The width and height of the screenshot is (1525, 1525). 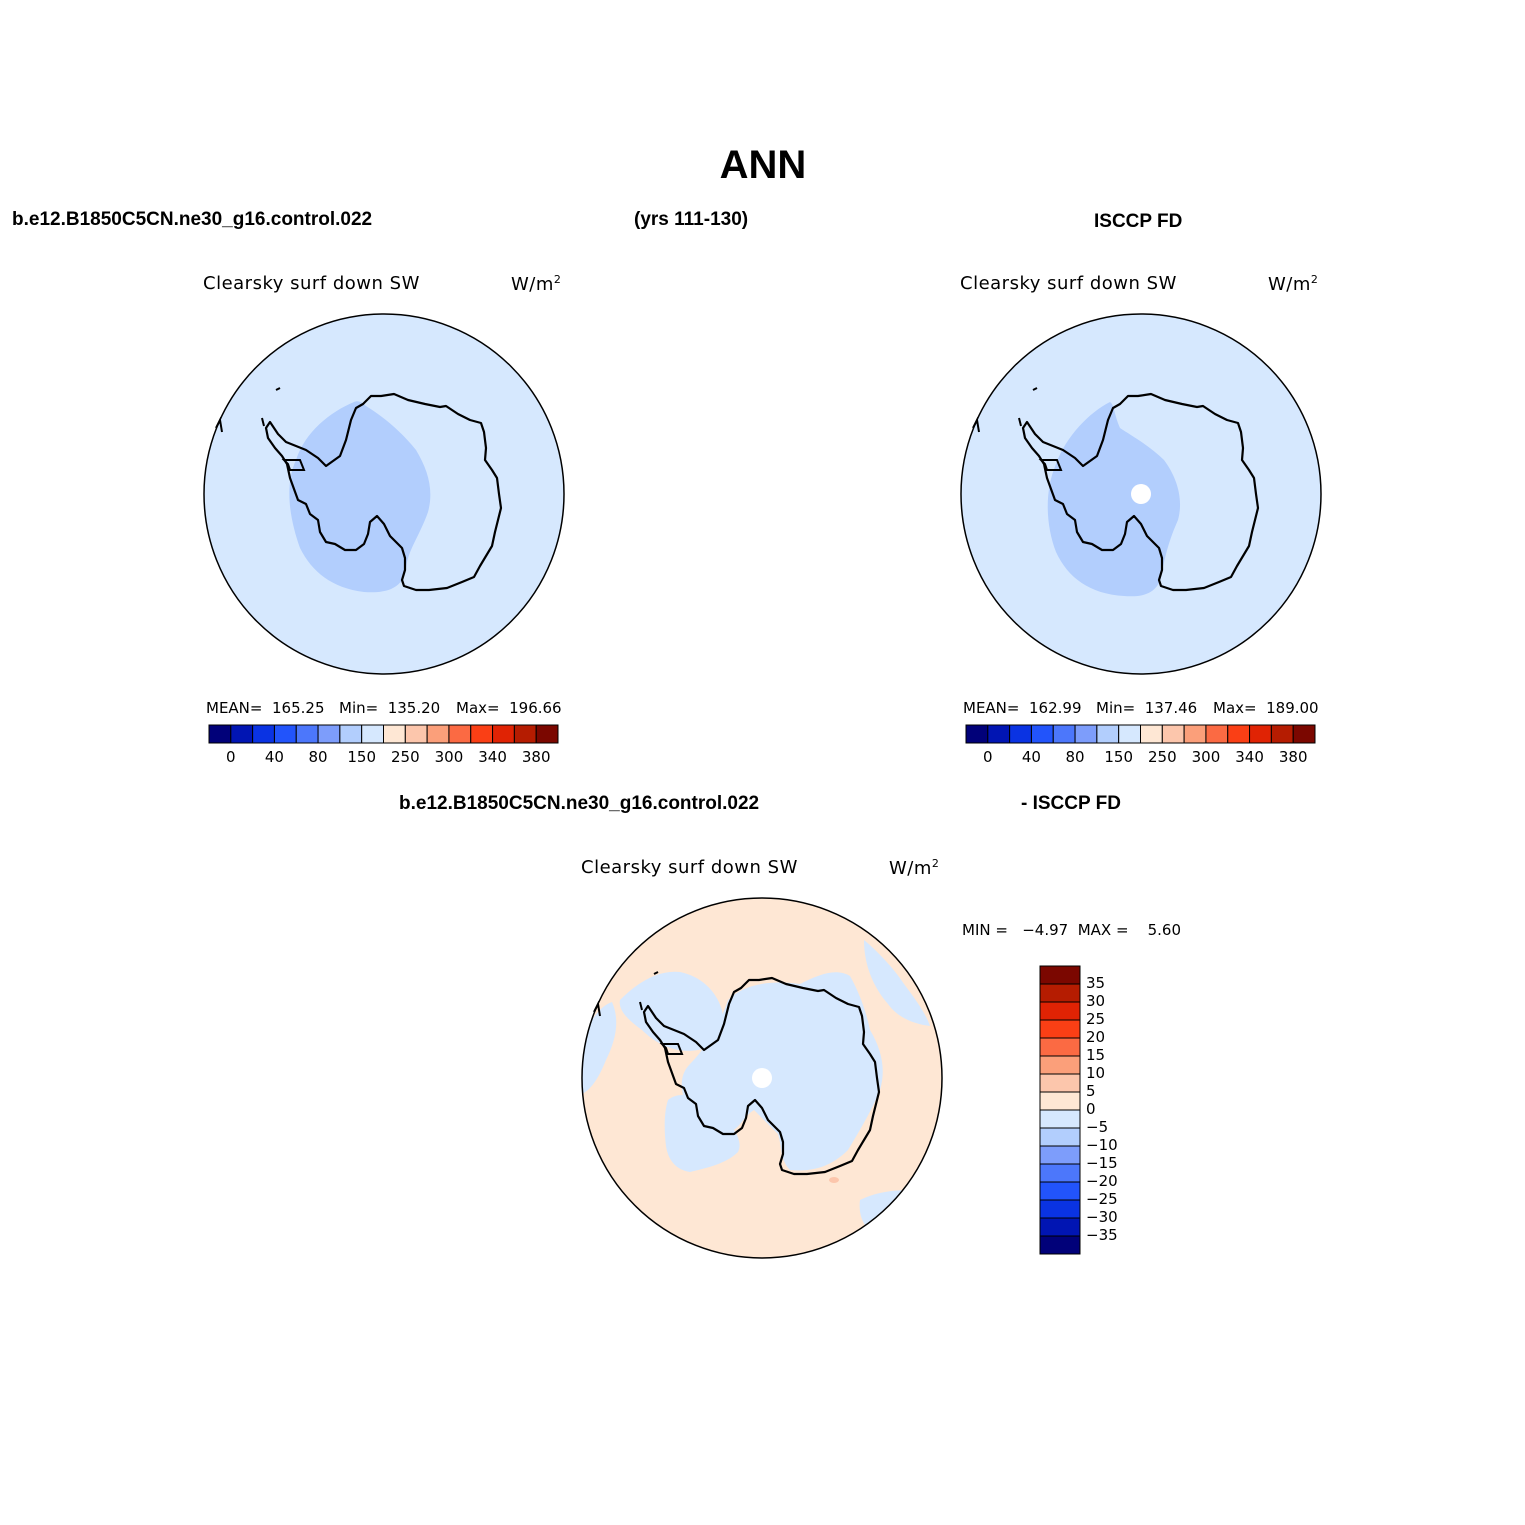 I want to click on panel1-colorbar-label: 40, so click(x=274, y=757).